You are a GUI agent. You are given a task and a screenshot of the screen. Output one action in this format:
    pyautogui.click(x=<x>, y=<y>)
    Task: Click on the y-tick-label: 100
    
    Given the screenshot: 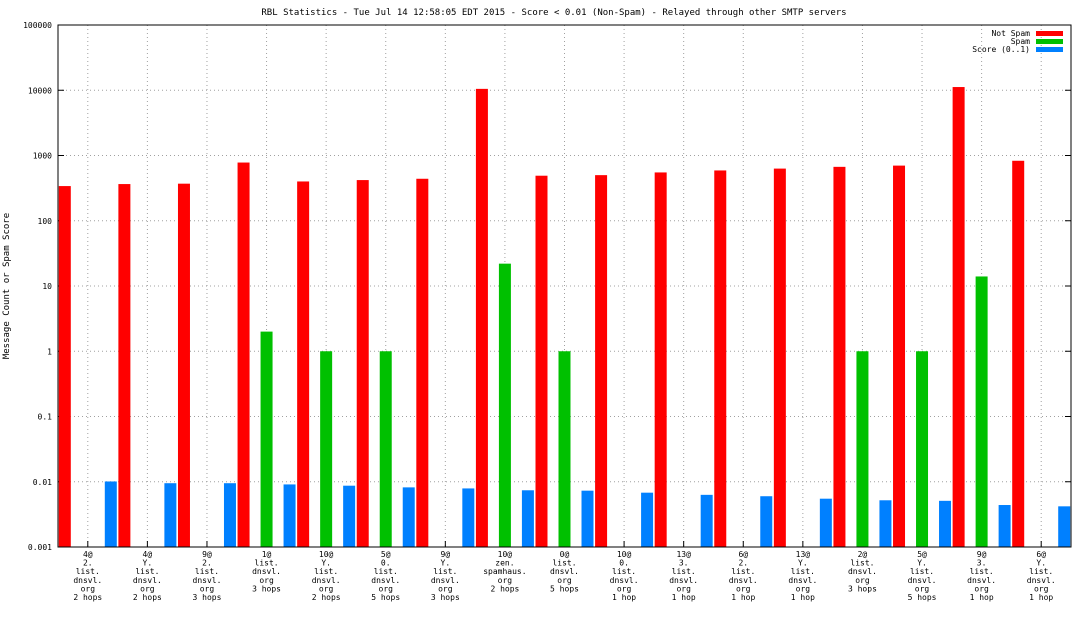 What is the action you would take?
    pyautogui.click(x=45, y=221)
    